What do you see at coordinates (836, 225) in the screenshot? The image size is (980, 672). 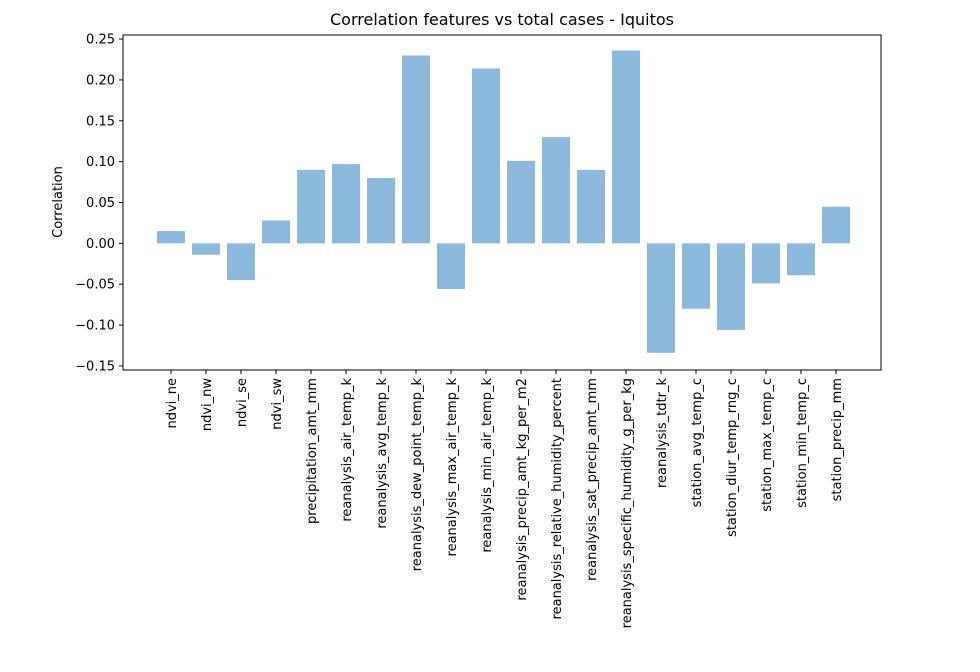 I see `bar-station-precip-mm` at bounding box center [836, 225].